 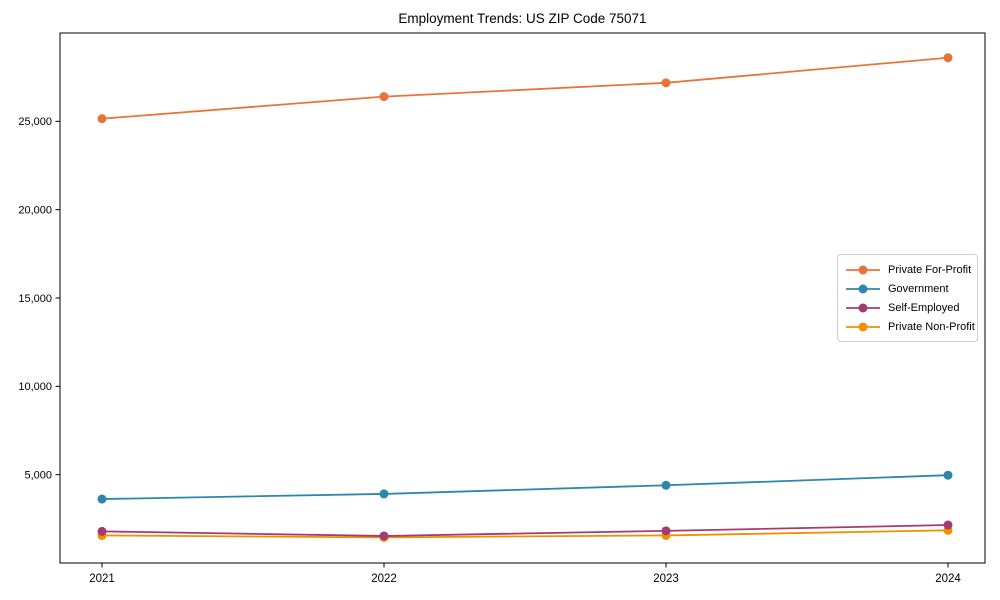 I want to click on x-tick-label: 2021, so click(x=102, y=579).